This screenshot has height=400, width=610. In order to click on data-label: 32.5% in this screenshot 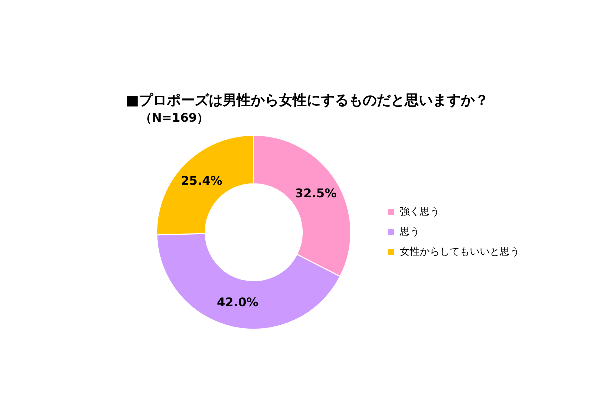, I will do `click(316, 193)`.